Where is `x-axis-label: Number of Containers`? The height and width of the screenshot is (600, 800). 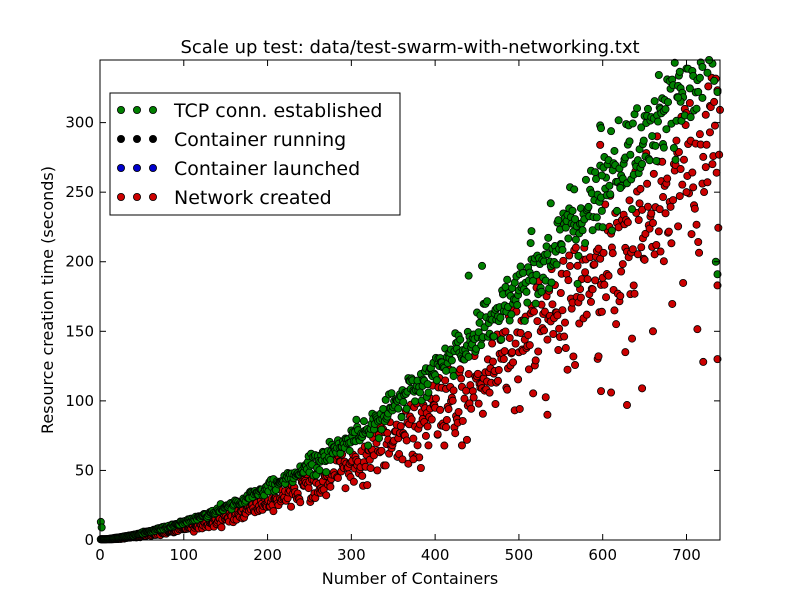
x-axis-label: Number of Containers is located at coordinates (410, 578).